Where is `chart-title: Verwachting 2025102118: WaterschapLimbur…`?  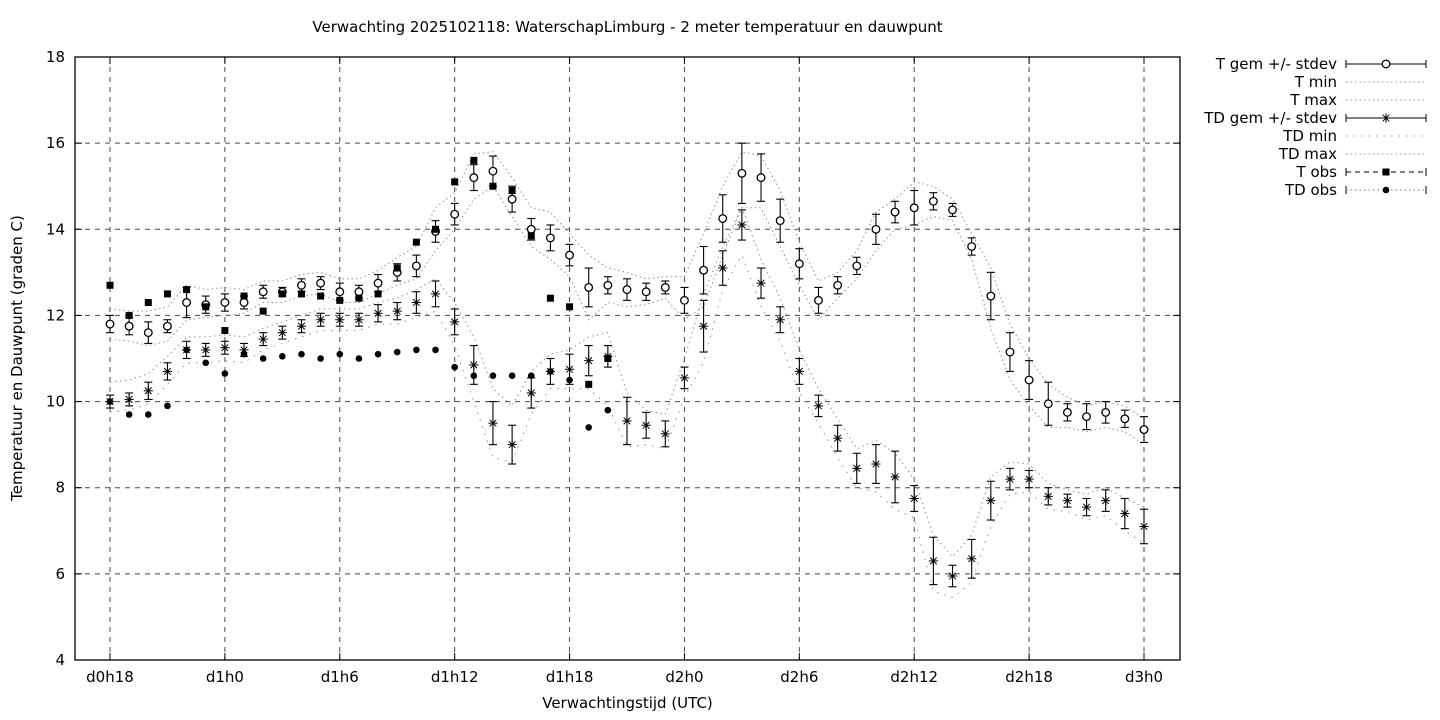 chart-title: Verwachting 2025102118: WaterschapLimbur… is located at coordinates (627, 27).